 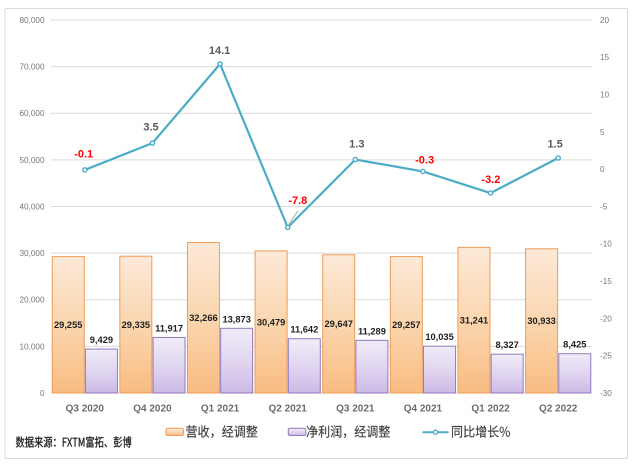 What do you see at coordinates (474, 320) in the screenshot?
I see `svg-text: 31,241` at bounding box center [474, 320].